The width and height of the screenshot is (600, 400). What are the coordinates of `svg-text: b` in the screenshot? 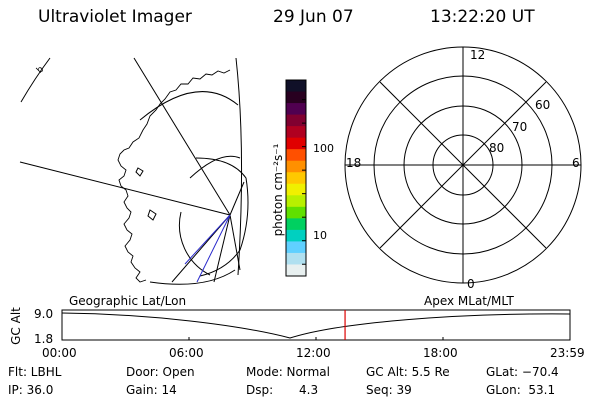 It's located at (40, 69).